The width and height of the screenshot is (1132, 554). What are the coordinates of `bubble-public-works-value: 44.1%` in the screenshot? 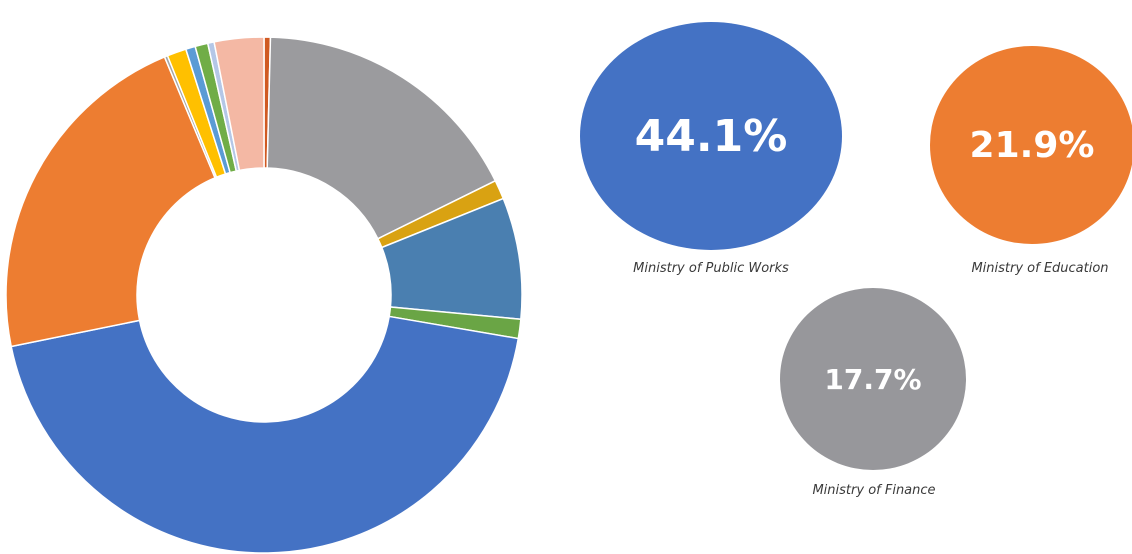 It's located at (711, 136).